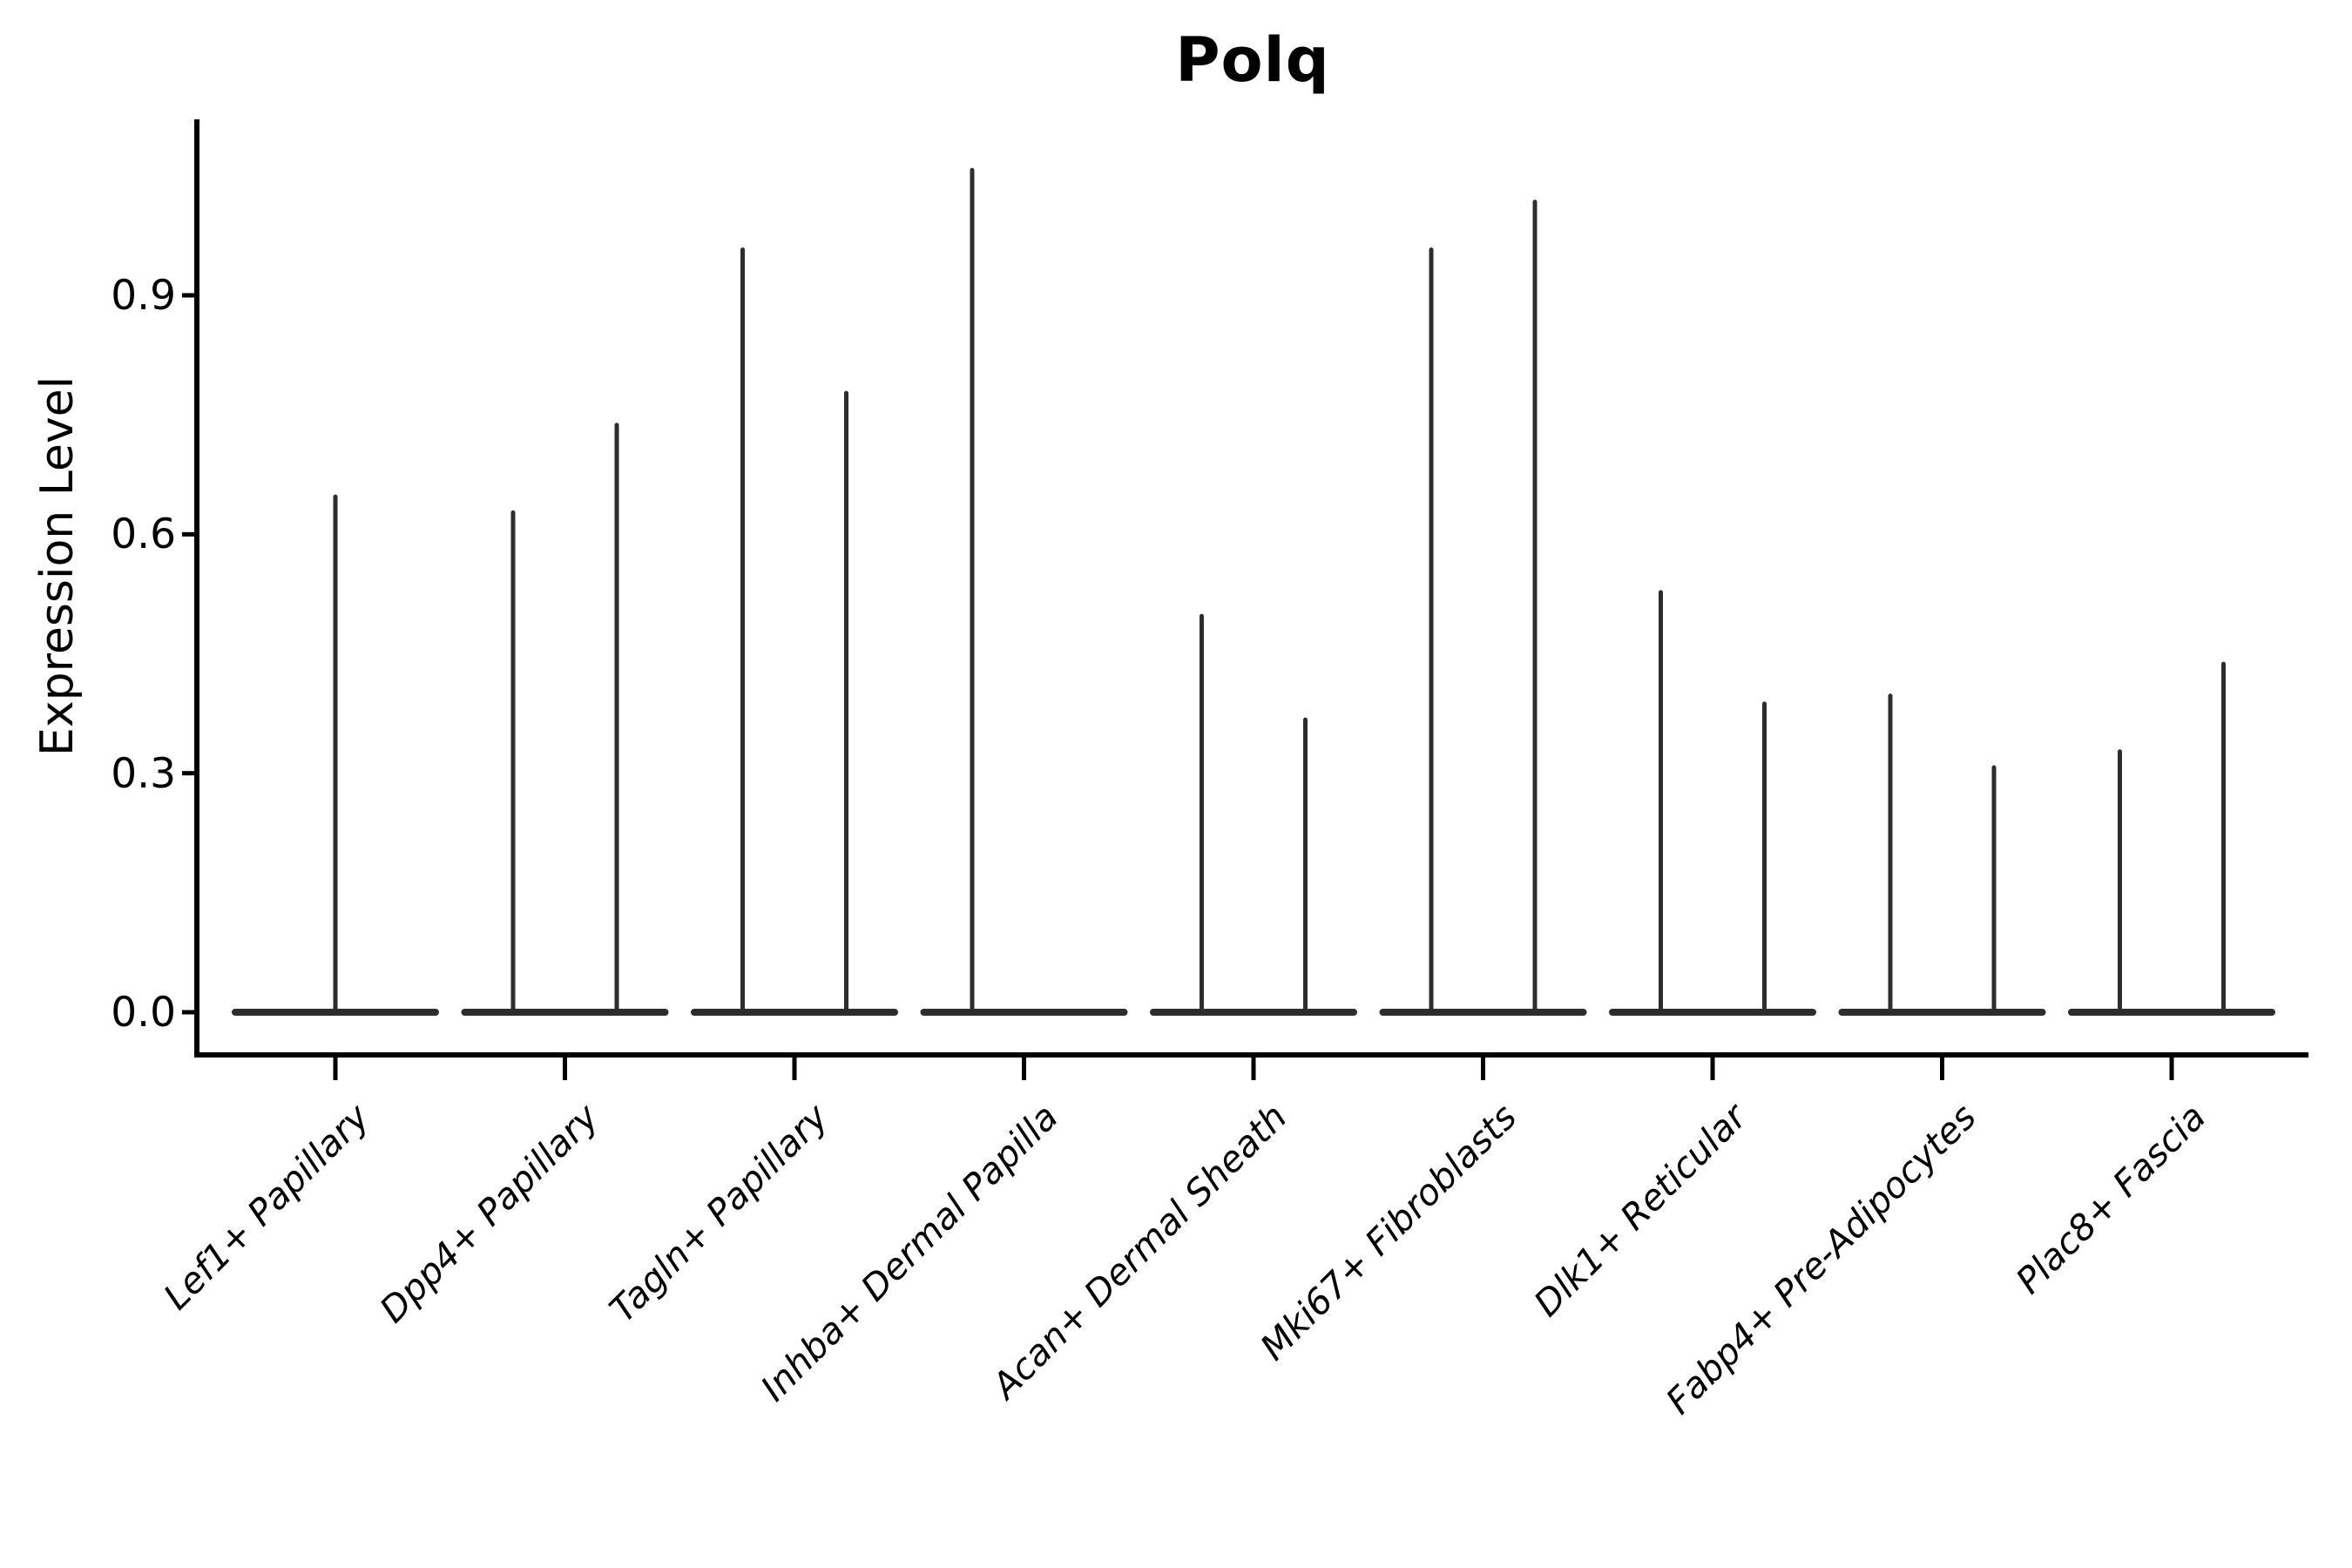 This screenshot has height=1568, width=2352. Describe the element at coordinates (143, 773) in the screenshot. I see `y-tick-label: 0.3` at that location.